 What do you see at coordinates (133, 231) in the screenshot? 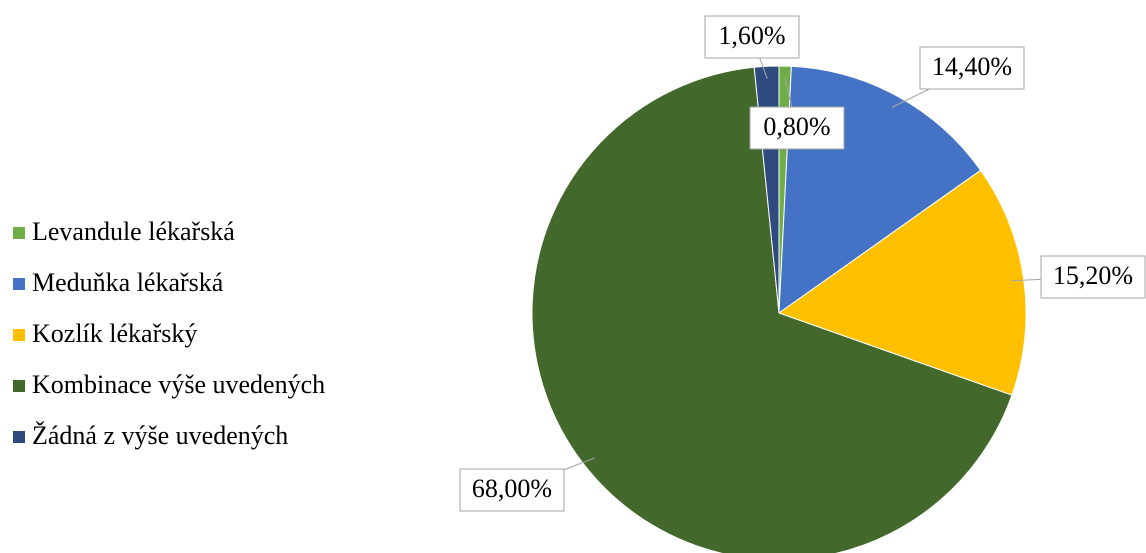
I see `legend-label: Levandule lékařská` at bounding box center [133, 231].